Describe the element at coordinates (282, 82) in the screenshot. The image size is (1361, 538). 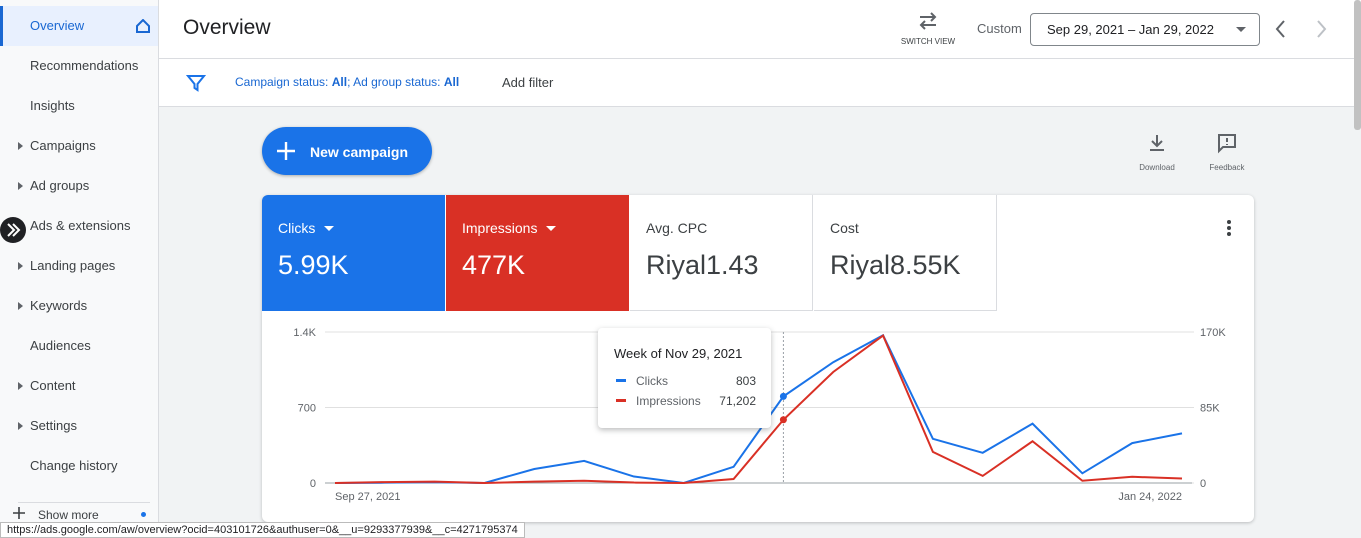
I see `filter-label: Campaign status:` at that location.